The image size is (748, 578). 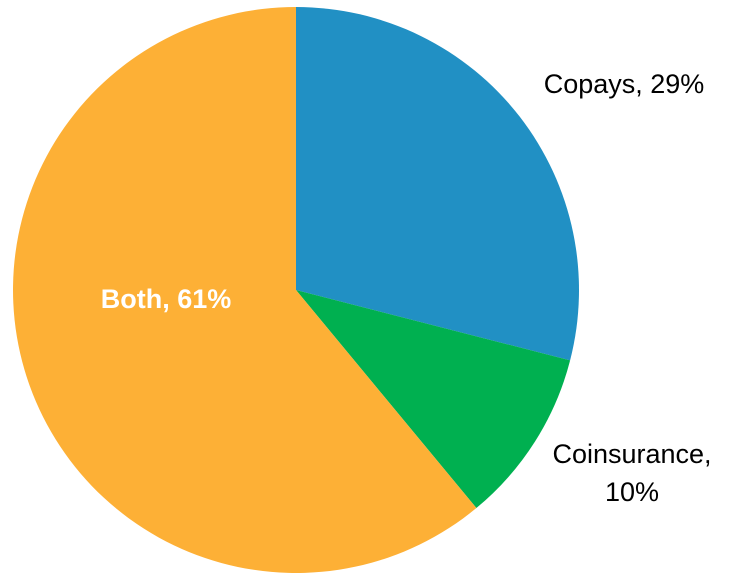 What do you see at coordinates (631, 454) in the screenshot?
I see `slice-label-1-line-0: Coinsurance,` at bounding box center [631, 454].